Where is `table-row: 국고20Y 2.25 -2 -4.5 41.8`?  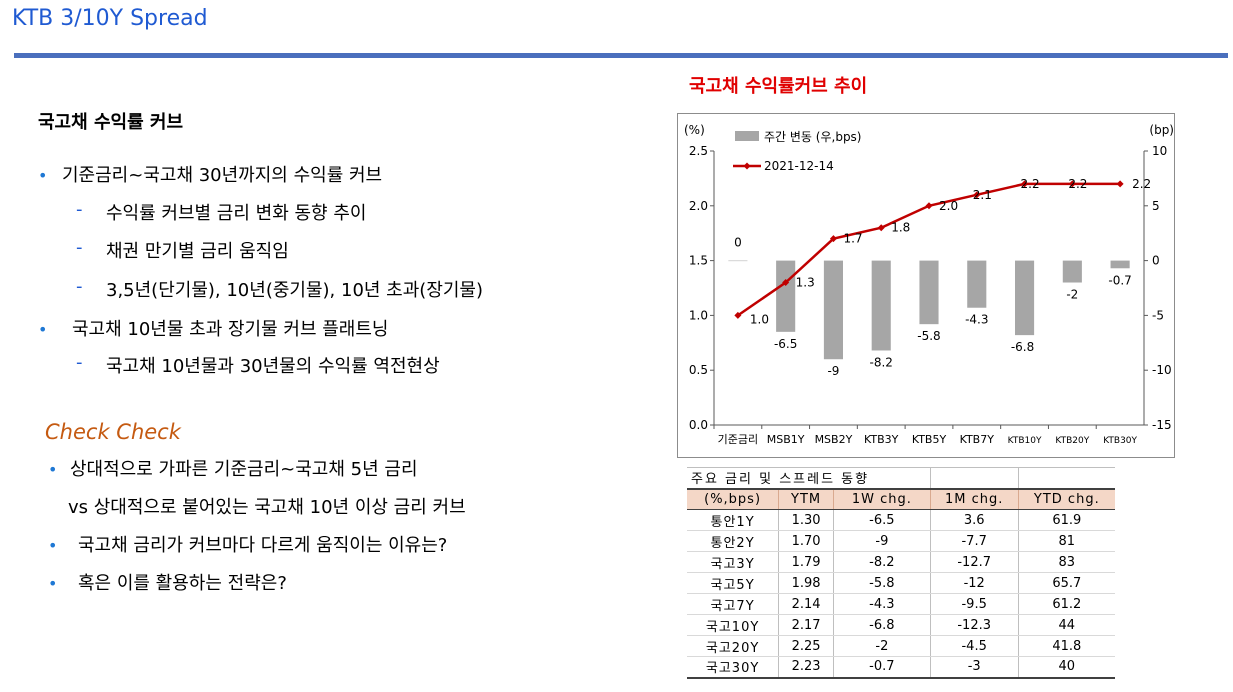
table-row: 국고20Y 2.25 -2 -4.5 41.8 is located at coordinates (901, 646).